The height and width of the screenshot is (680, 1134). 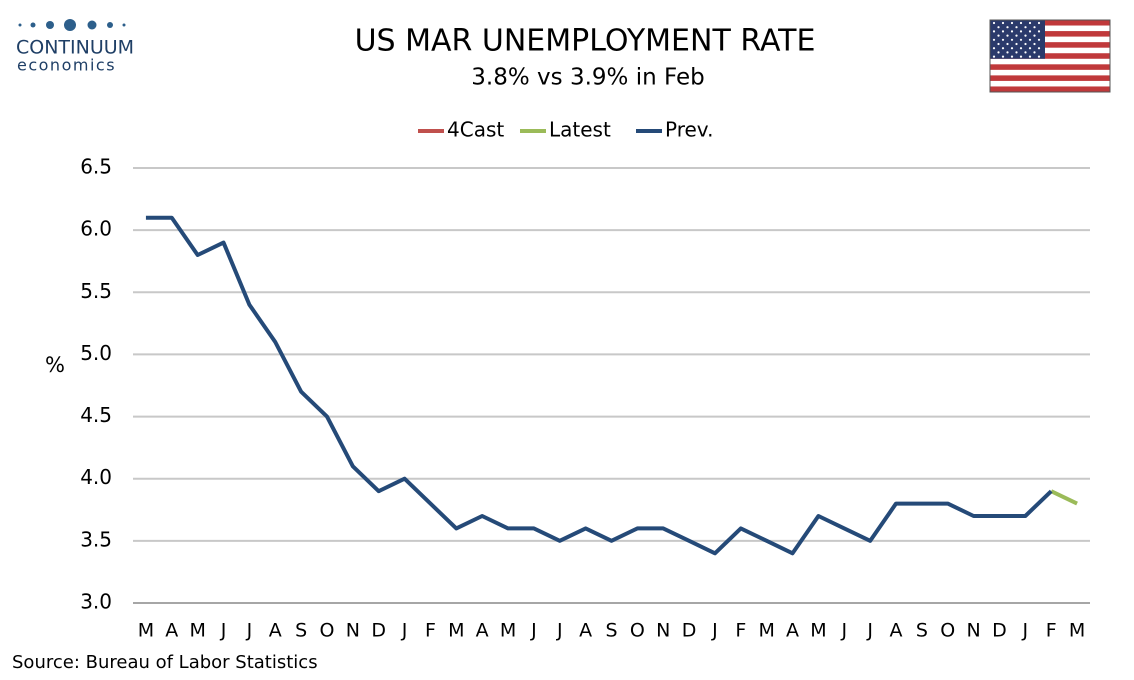 I want to click on logo: CONTINUUM economics, so click(x=75, y=47).